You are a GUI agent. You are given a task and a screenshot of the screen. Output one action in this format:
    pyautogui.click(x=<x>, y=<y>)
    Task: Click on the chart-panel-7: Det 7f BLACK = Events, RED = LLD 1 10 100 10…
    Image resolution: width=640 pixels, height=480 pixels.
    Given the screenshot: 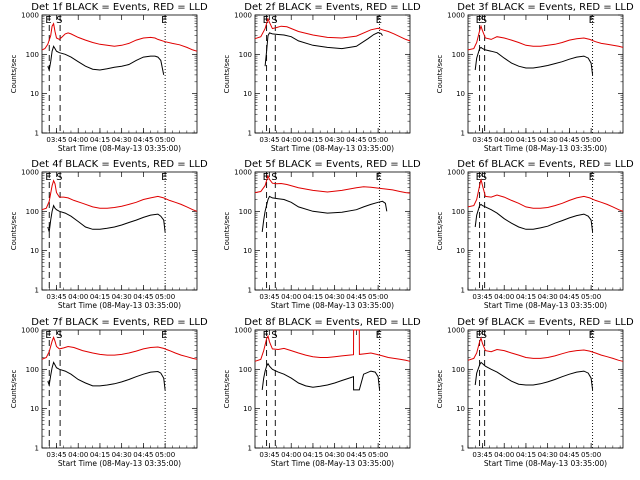 What is the action you would take?
    pyautogui.click(x=109, y=392)
    